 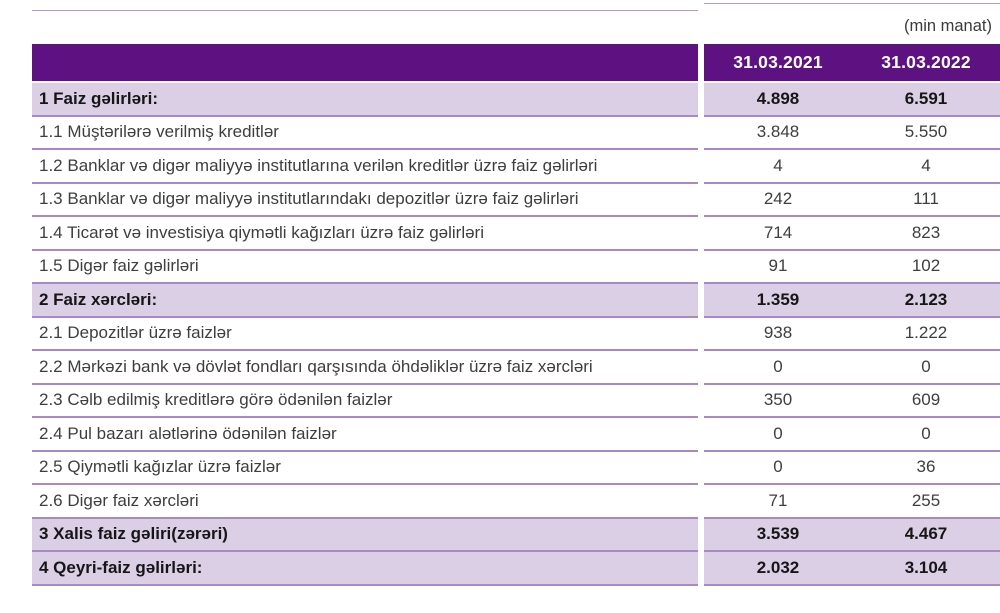 I want to click on row-label: 2.1 Depozitlər üzrə faizlər, so click(x=365, y=332).